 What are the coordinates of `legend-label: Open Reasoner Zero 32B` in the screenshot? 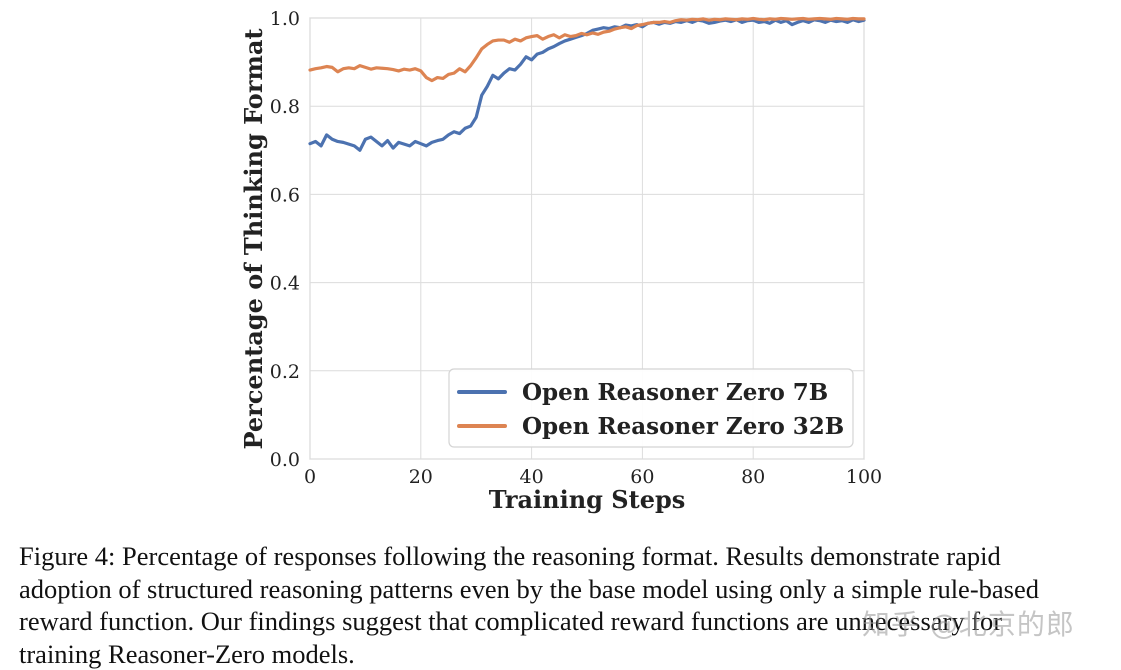 It's located at (683, 426).